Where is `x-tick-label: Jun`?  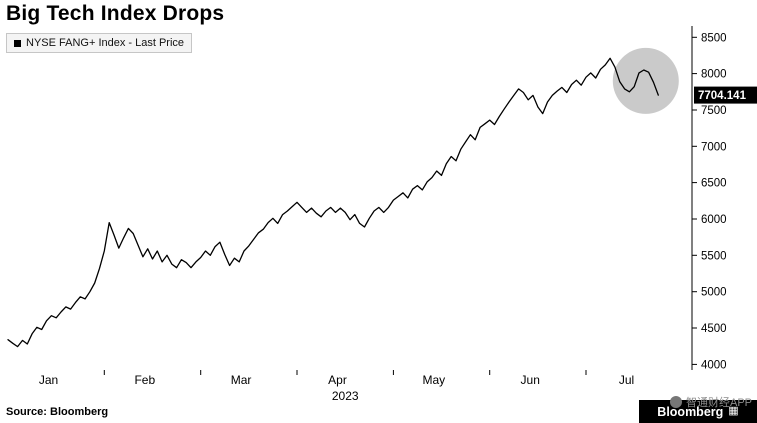
x-tick-label: Jun is located at coordinates (530, 380).